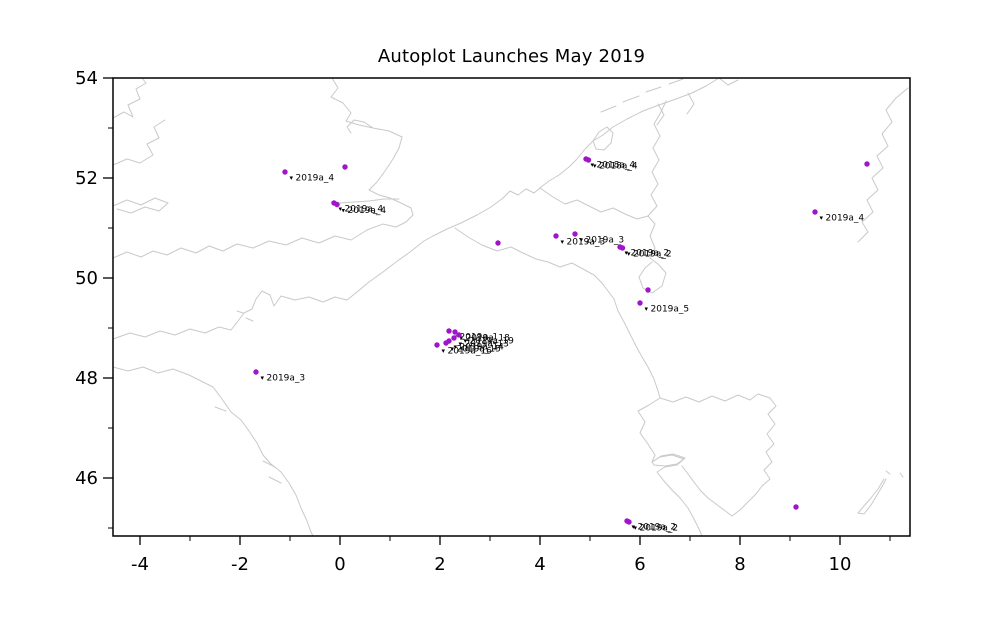  I want to click on launch-label: 2018a_4, so click(618, 167).